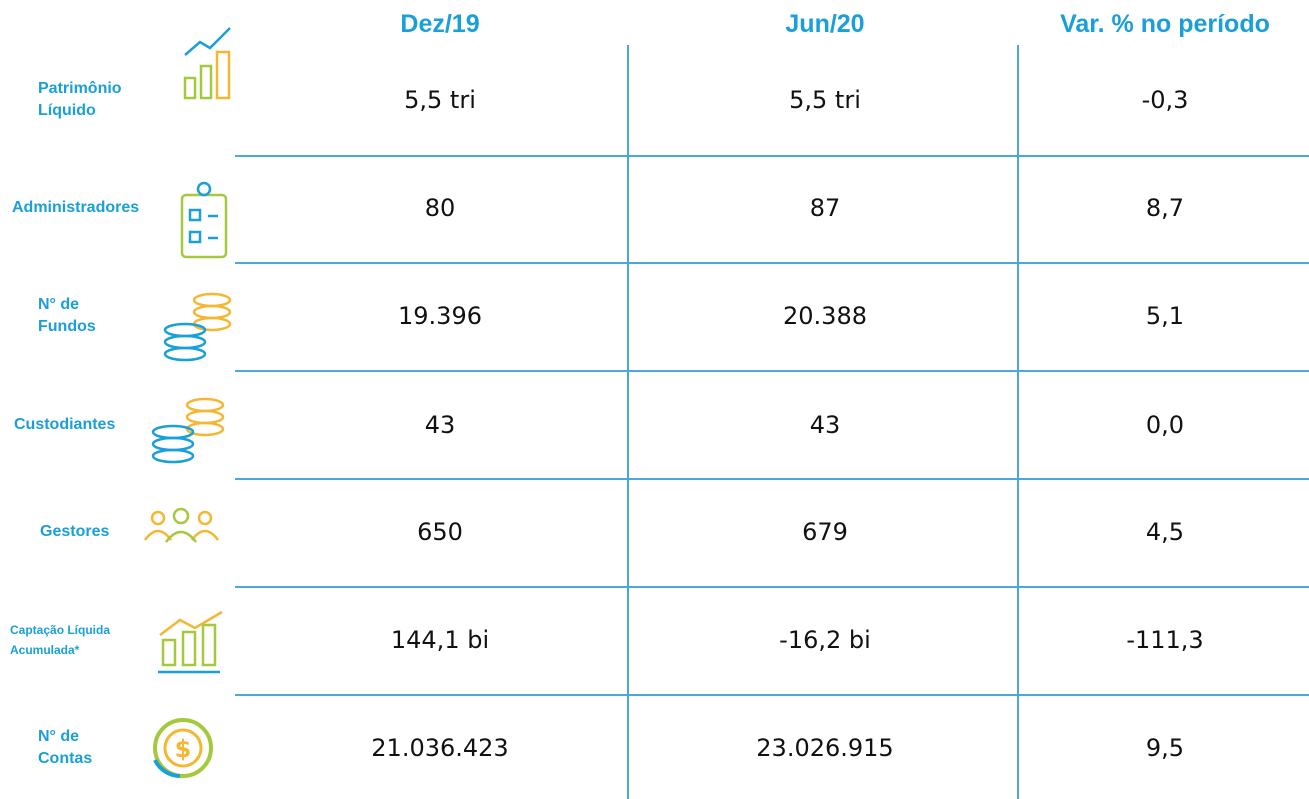 The width and height of the screenshot is (1309, 799). I want to click on row-label: N° de Contas, so click(65, 747).